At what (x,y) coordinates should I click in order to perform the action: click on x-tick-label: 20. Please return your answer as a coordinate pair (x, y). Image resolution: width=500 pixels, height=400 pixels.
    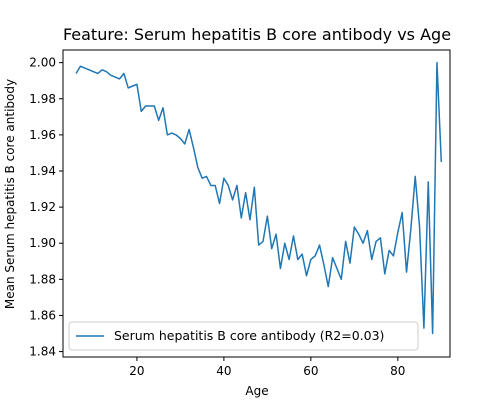
    Looking at the image, I should click on (136, 371).